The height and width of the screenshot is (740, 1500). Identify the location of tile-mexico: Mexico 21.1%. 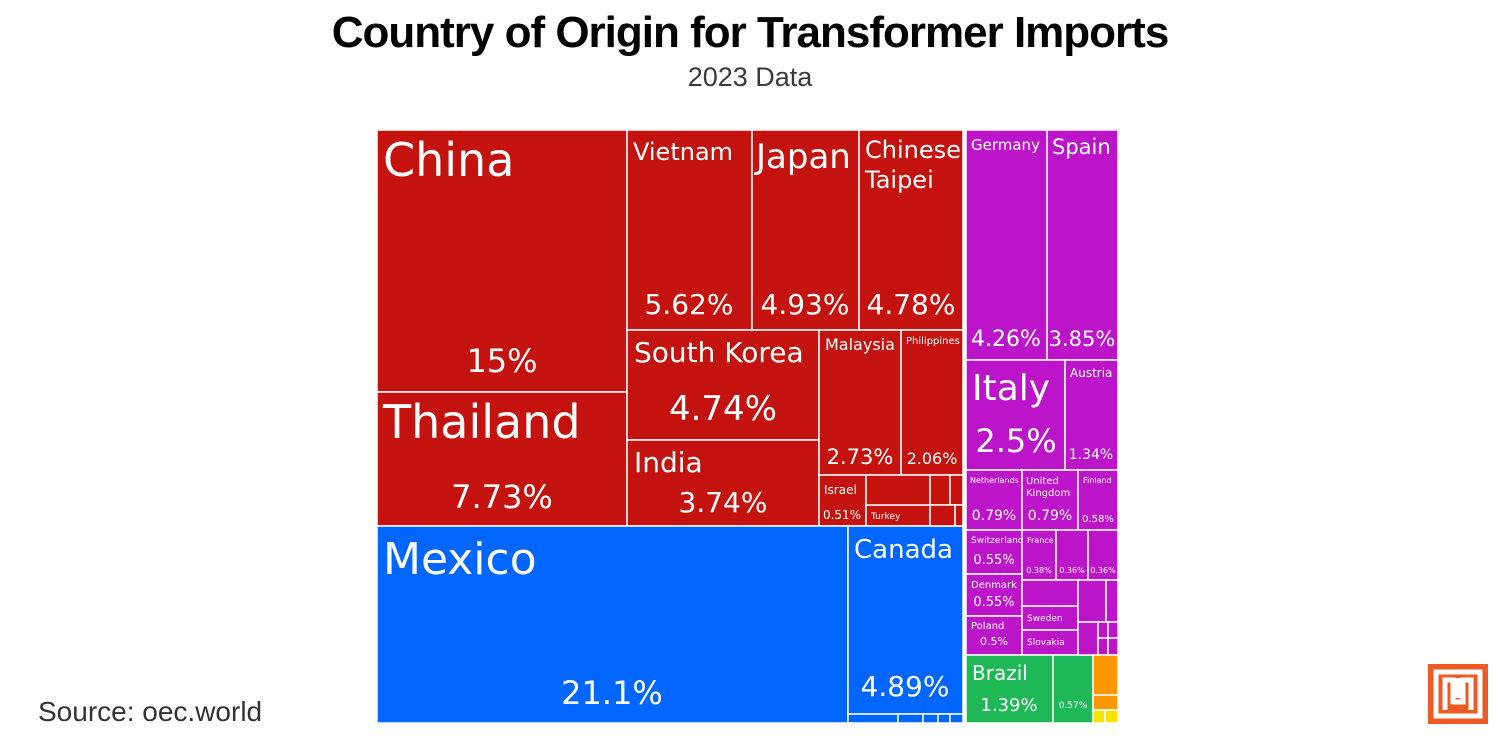
(612, 624).